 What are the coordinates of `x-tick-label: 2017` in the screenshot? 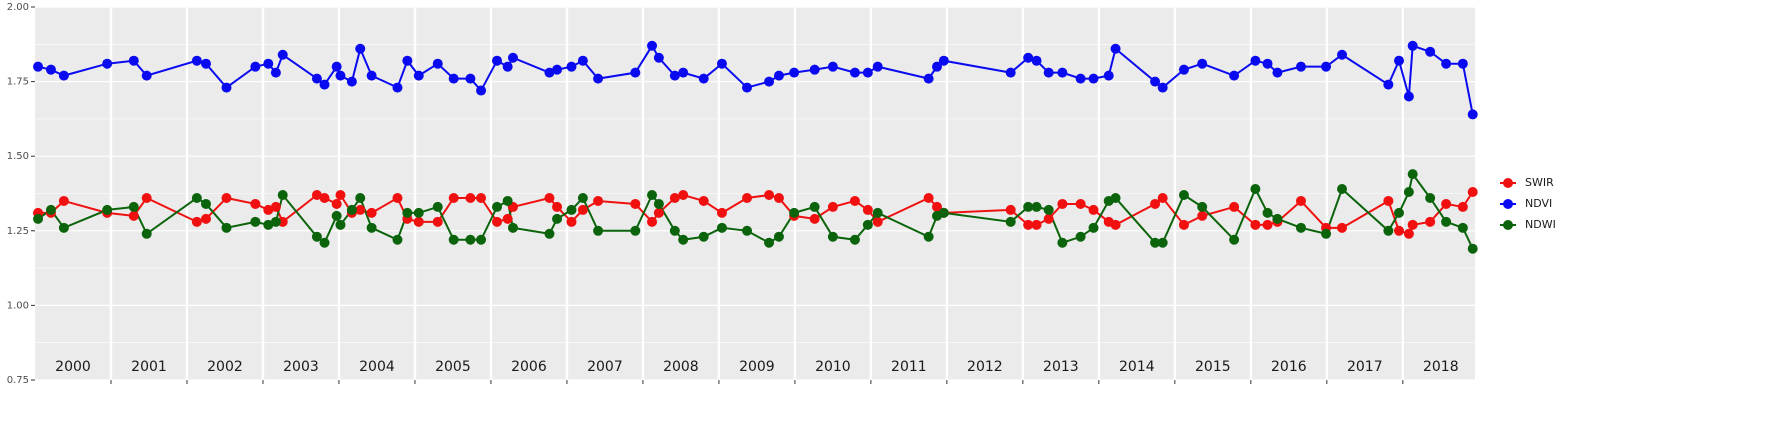 It's located at (1365, 367).